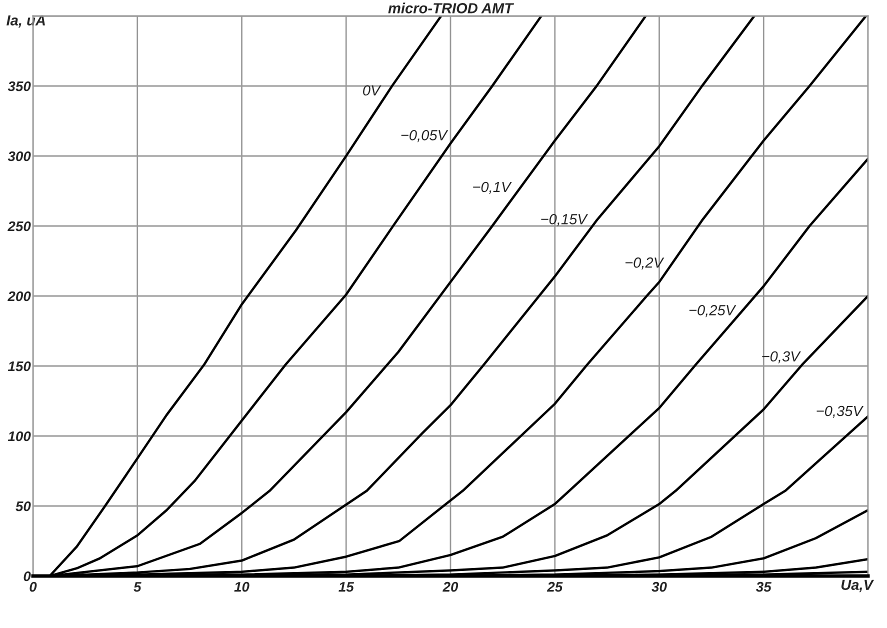 Image resolution: width=887 pixels, height=628 pixels. Describe the element at coordinates (19, 436) in the screenshot. I see `y-tick-label: 100` at that location.